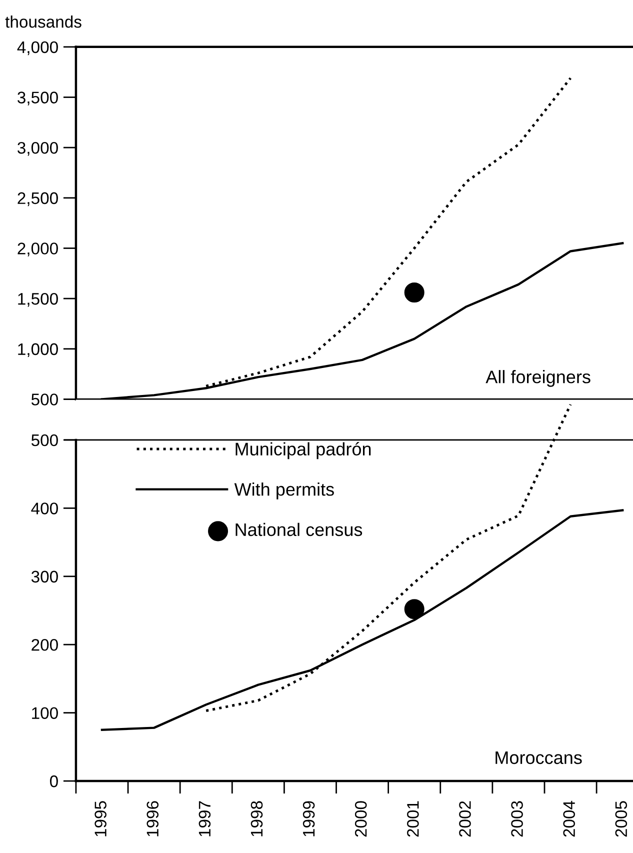 Image resolution: width=633 pixels, height=853 pixels. Describe the element at coordinates (38, 149) in the screenshot. I see `y-tick-label: 3,000` at that location.